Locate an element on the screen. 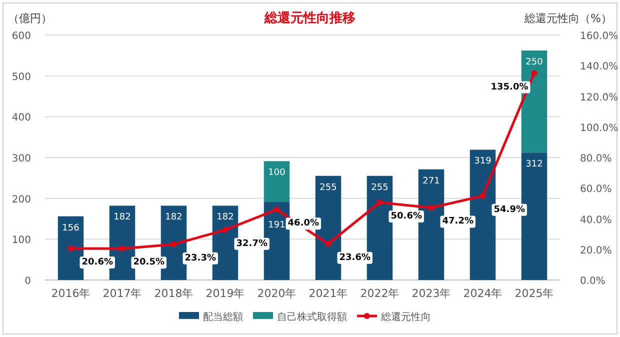  data-label: 54.9% is located at coordinates (509, 209).